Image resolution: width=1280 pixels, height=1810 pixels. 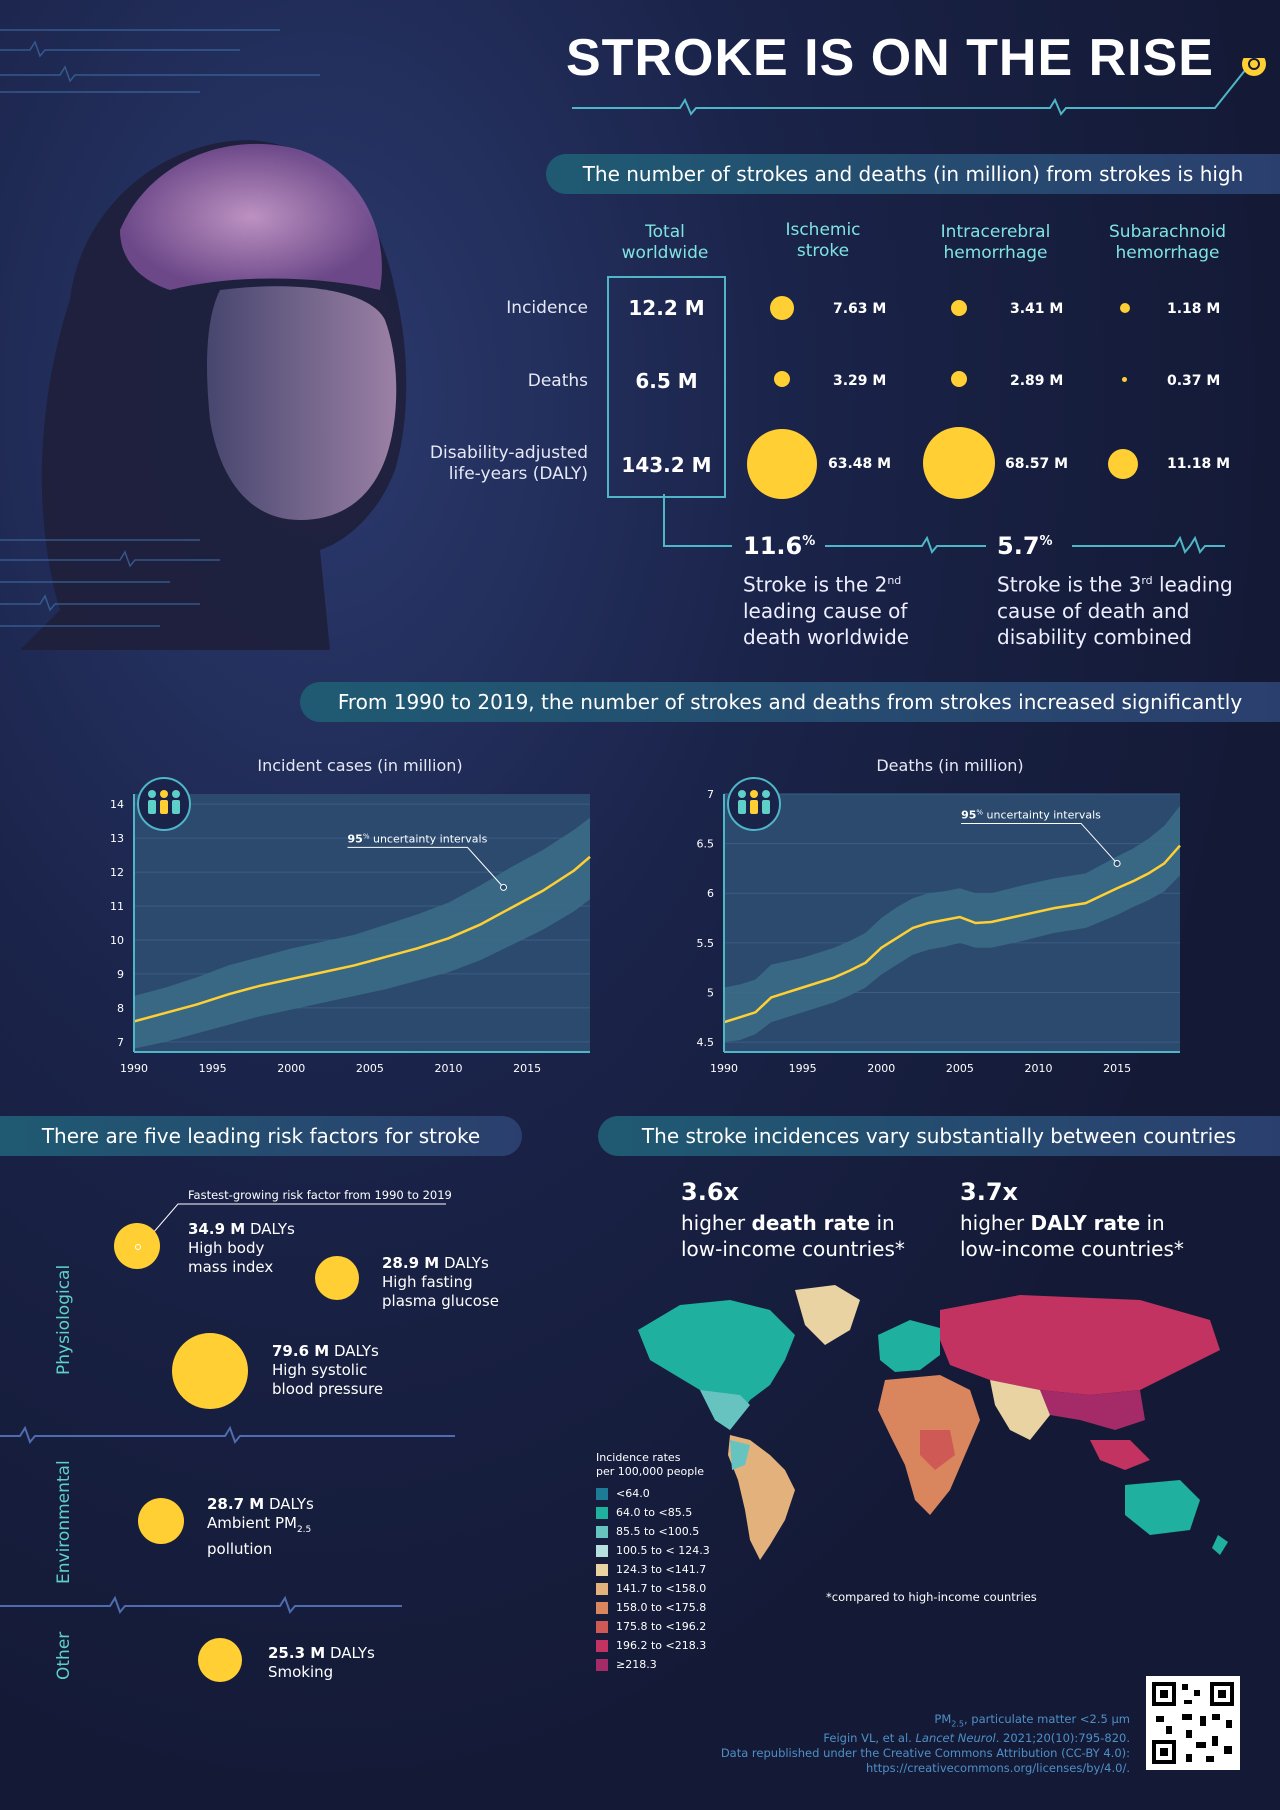 I want to click on title-underline, so click(x=919, y=87).